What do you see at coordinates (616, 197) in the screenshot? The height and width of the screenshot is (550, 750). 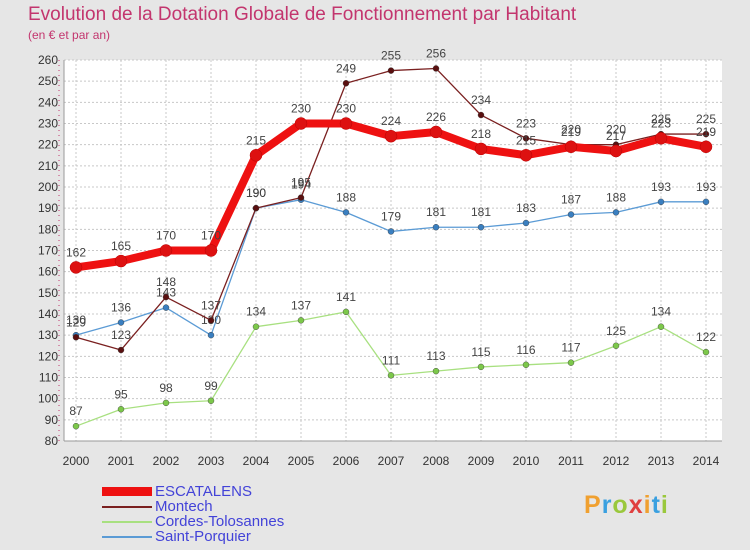 I see `data-label: 188` at bounding box center [616, 197].